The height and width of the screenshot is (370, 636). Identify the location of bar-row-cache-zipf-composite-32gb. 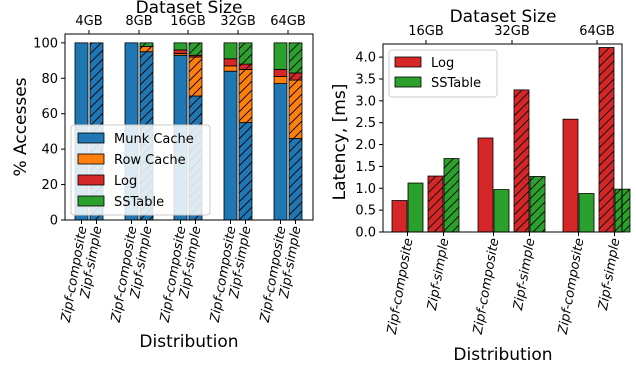
(230, 68).